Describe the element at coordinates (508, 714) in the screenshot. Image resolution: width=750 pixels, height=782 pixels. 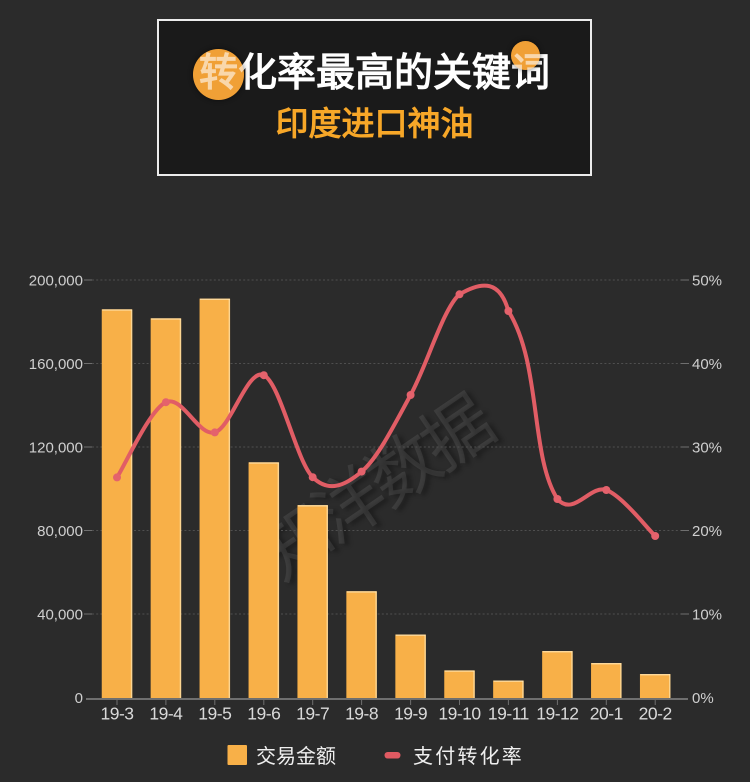
I see `svg-text: 19-11` at that location.